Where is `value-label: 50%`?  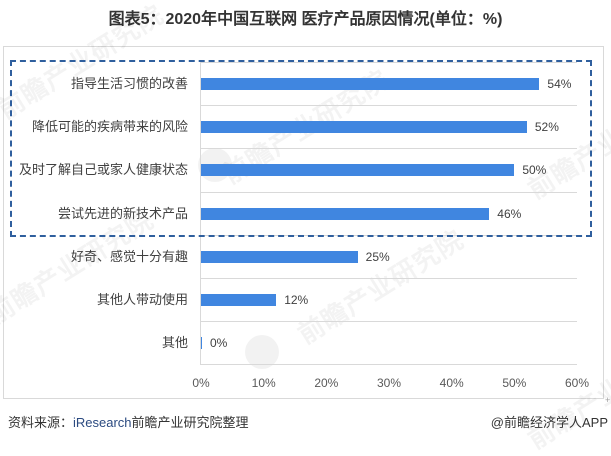
value-label: 50% is located at coordinates (534, 170).